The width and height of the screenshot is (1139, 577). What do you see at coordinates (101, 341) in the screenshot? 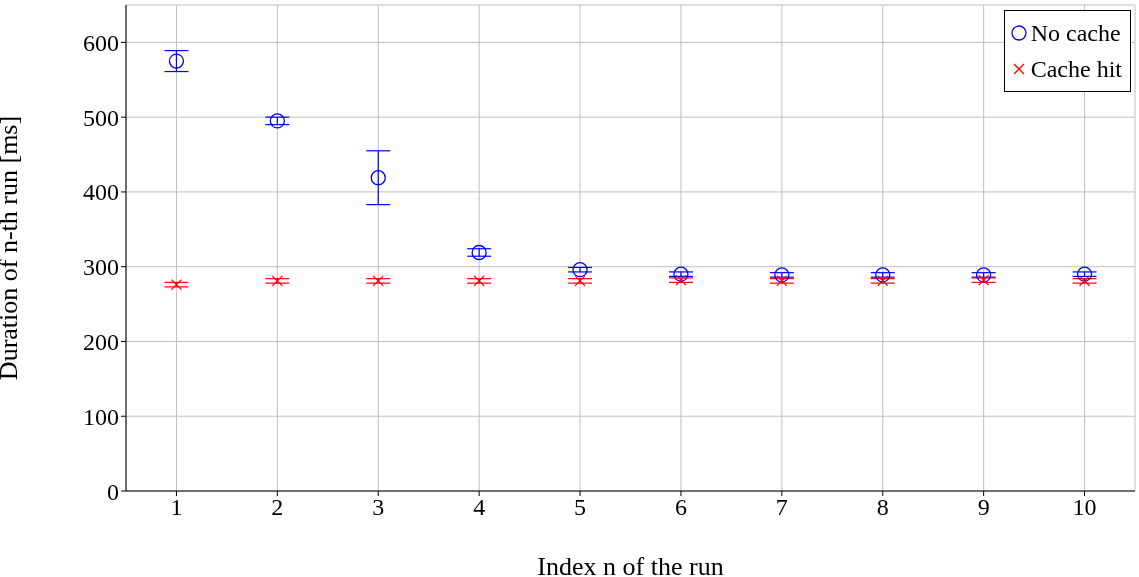
I see `y-tick-label: 200` at bounding box center [101, 341].